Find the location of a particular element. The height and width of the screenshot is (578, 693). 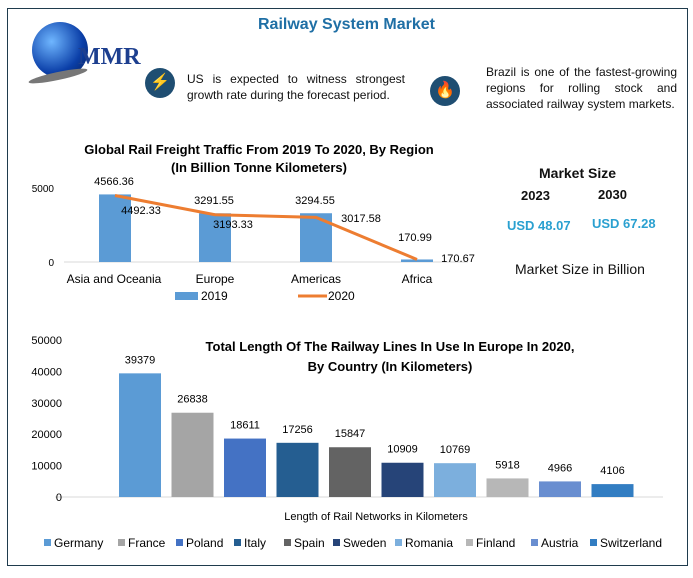

chart1-line-label: 3017.58 is located at coordinates (361, 219).